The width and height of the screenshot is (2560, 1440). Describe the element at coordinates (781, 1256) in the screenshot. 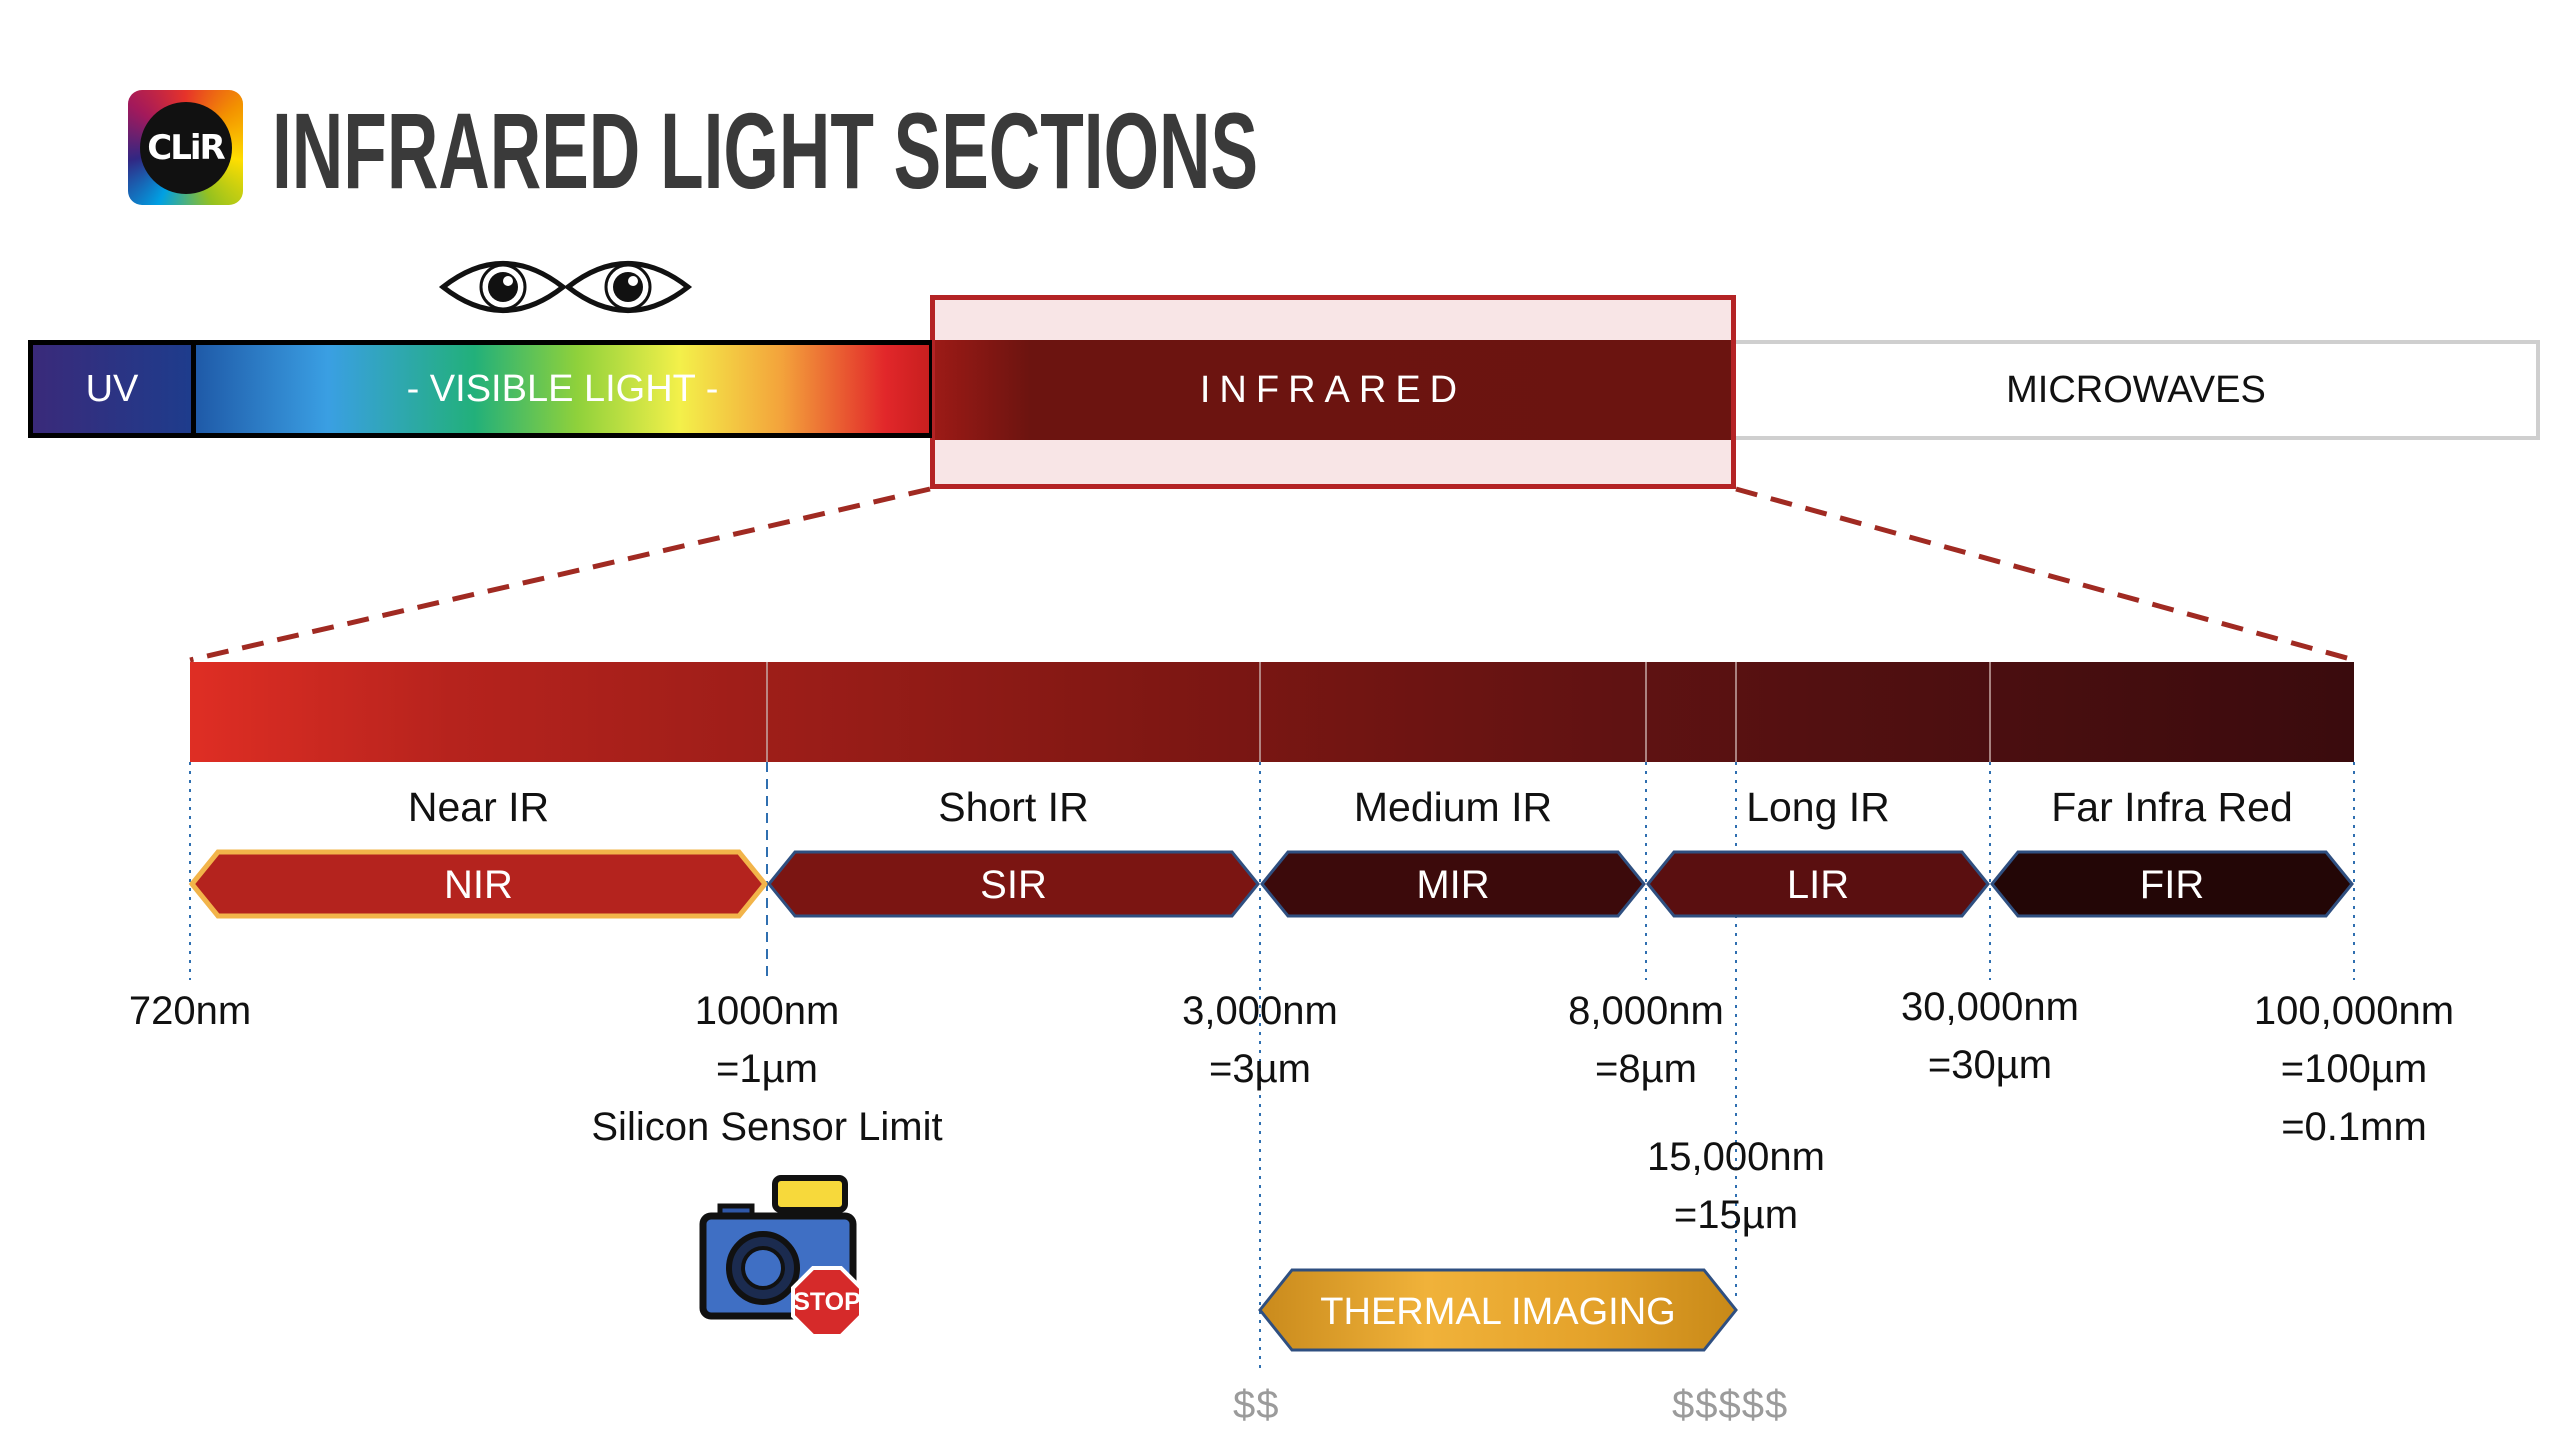

I see `camera-stop-icon: STOP` at that location.